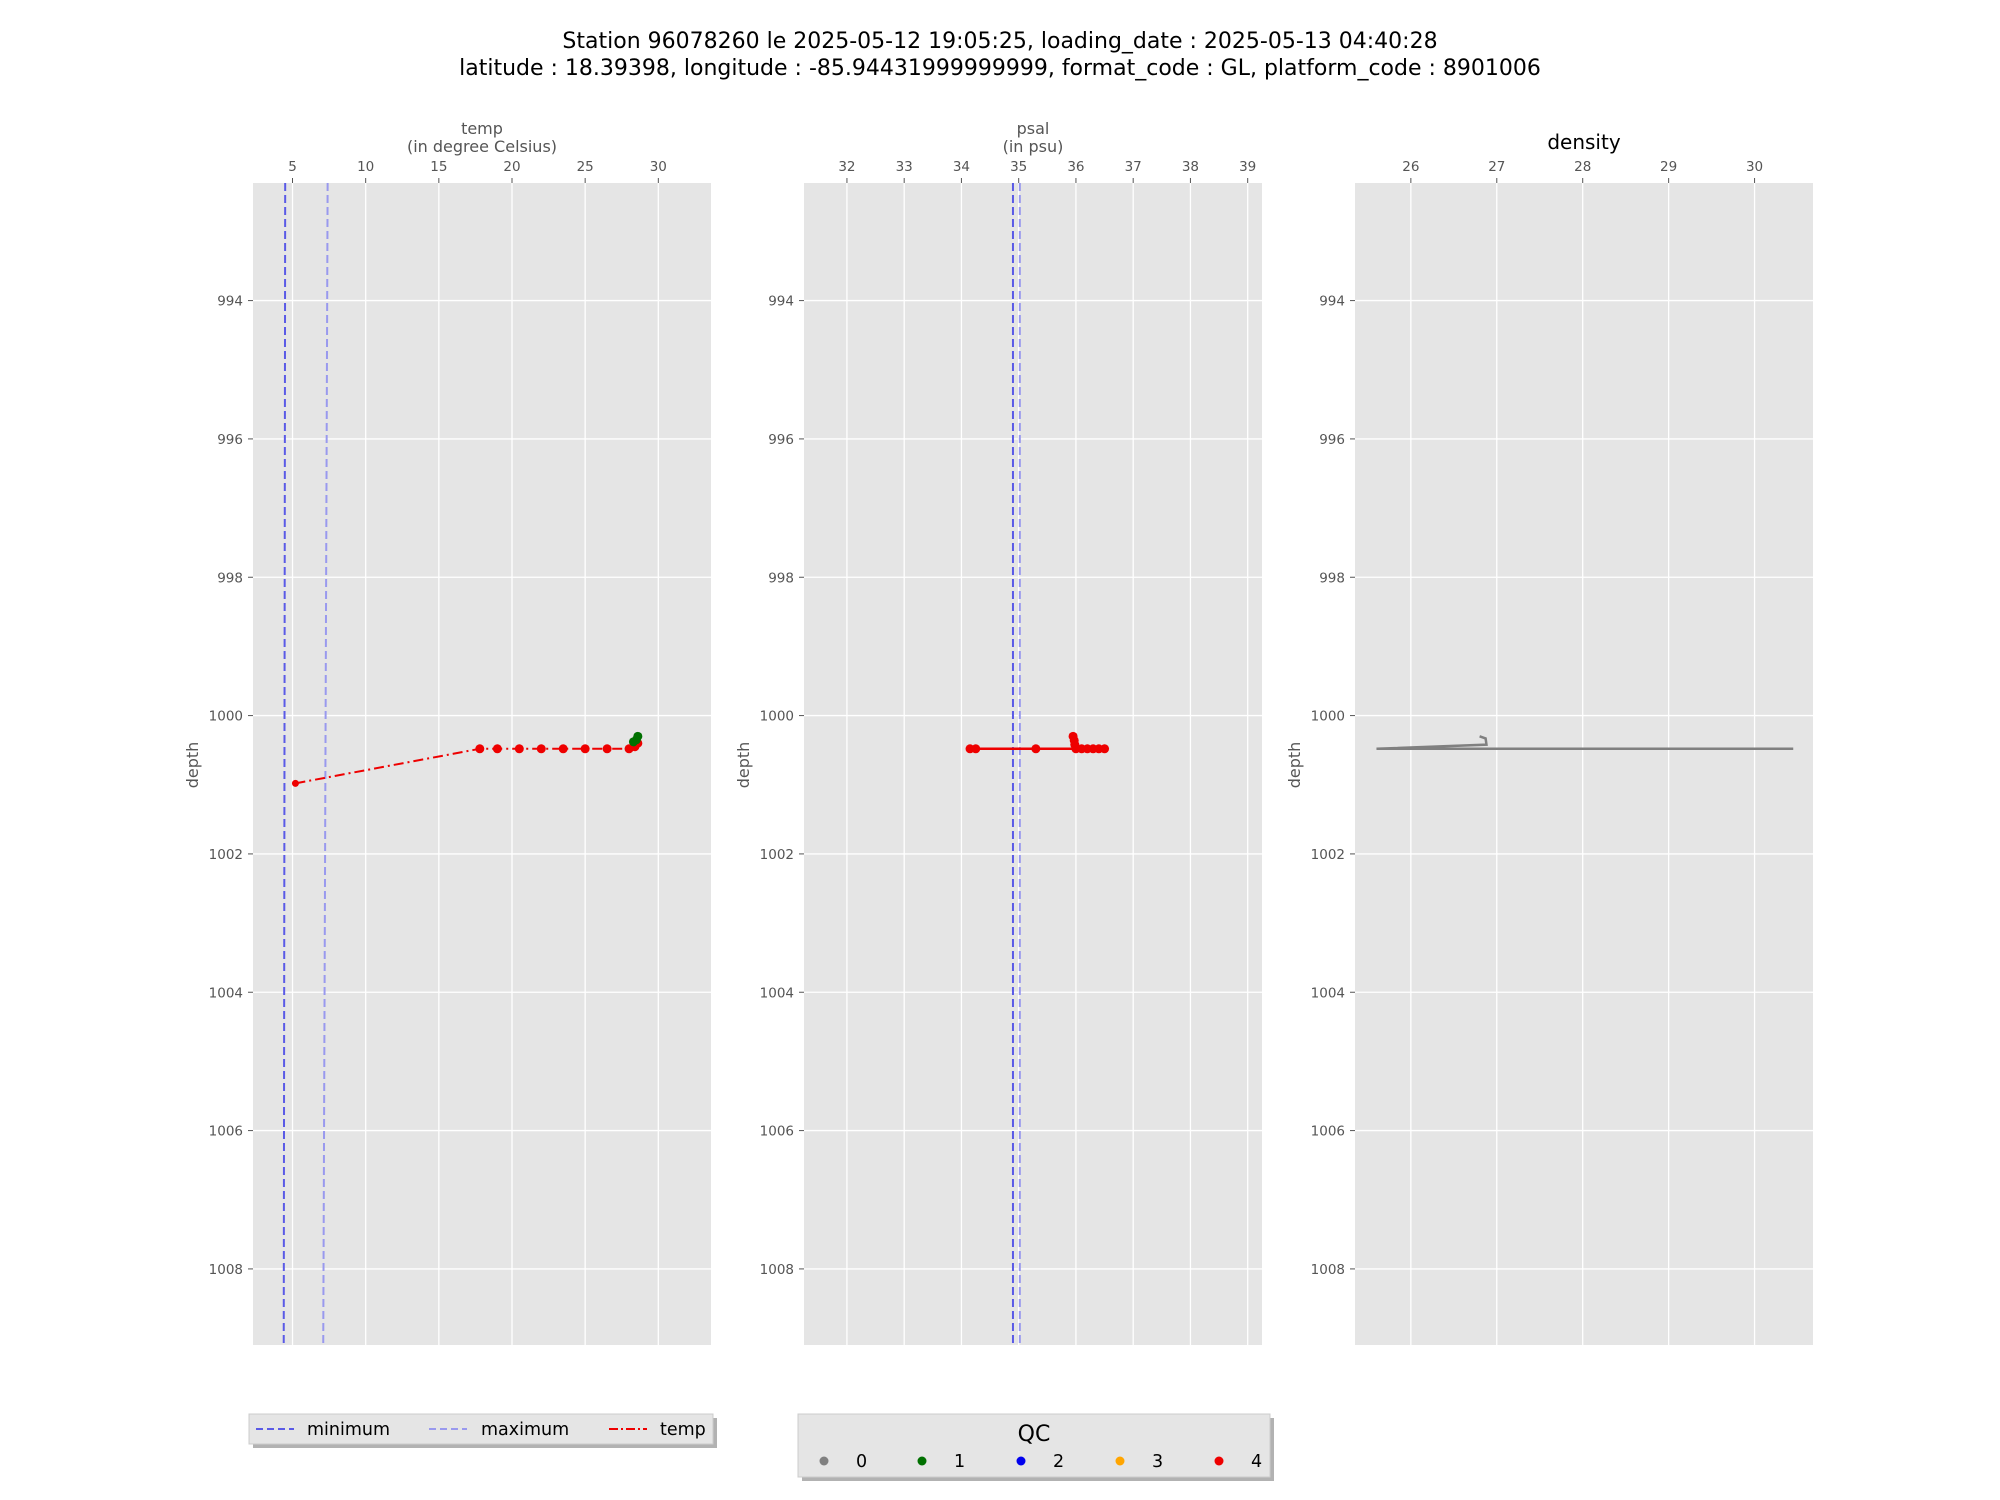  What do you see at coordinates (1328, 1132) in the screenshot?
I see `density-ytick-label-1006: 1006` at bounding box center [1328, 1132].